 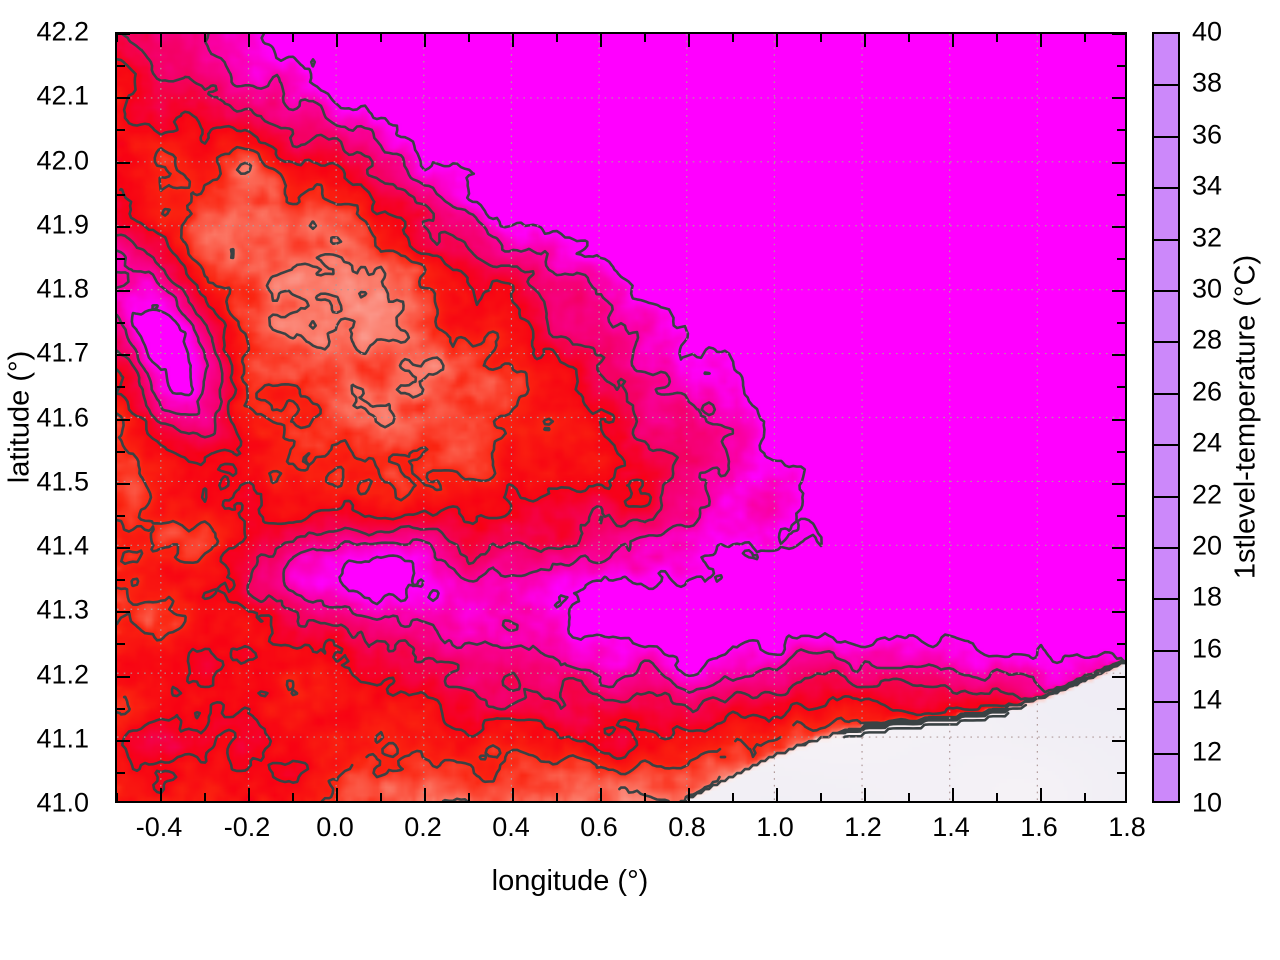 I want to click on colorbar-title: 1stlevel-temperature (°C), so click(x=1245, y=417).